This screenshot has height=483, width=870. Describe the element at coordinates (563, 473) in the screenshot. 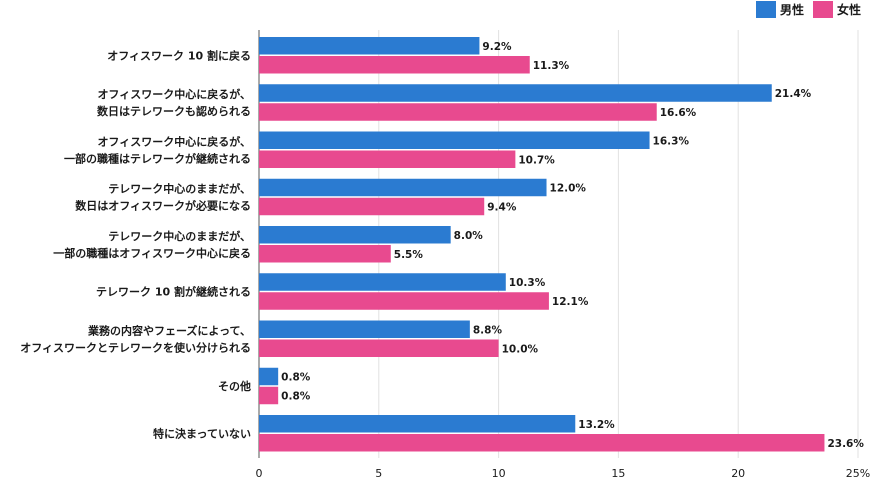

I see `x-axis: 0 5 10 15 20 25%` at that location.